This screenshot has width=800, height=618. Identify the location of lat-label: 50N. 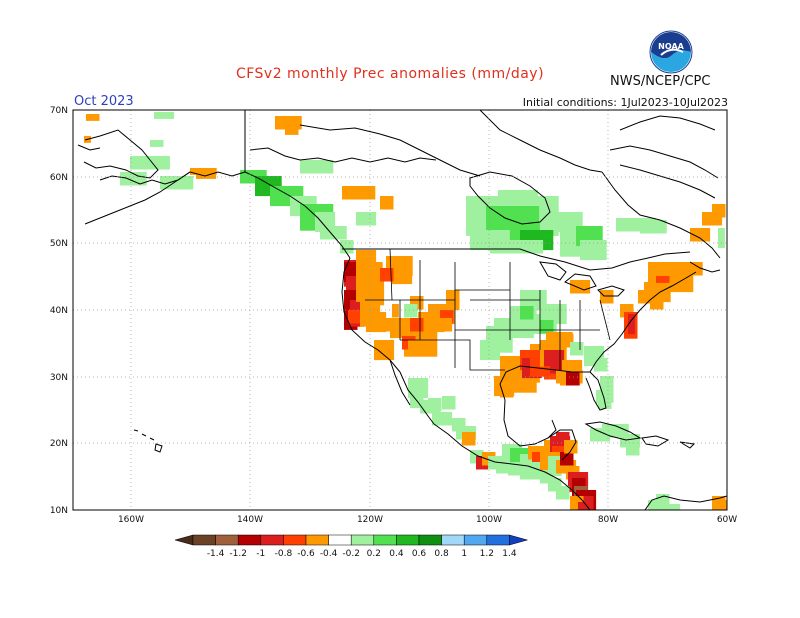
(59, 244).